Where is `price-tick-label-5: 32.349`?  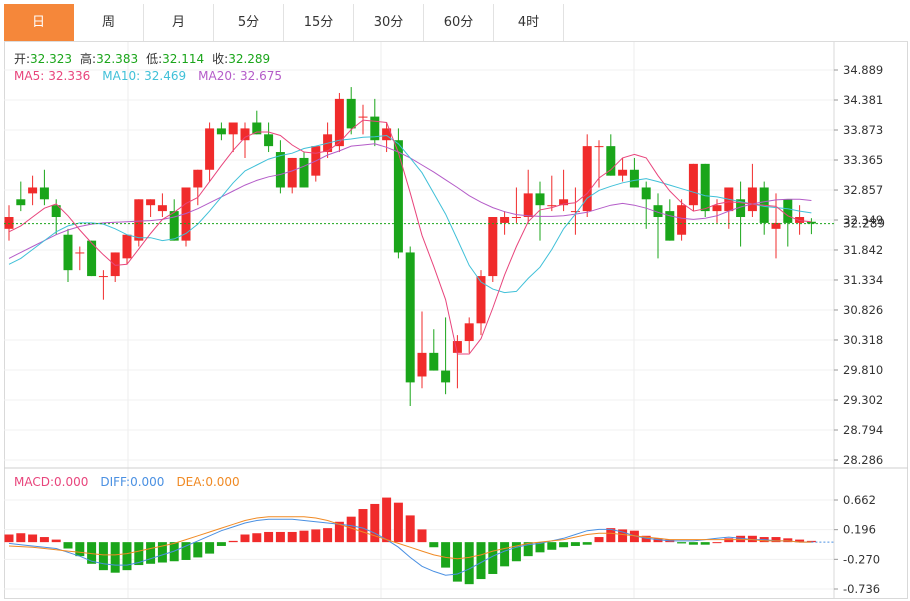 price-tick-label-5: 32.349 is located at coordinates (863, 220).